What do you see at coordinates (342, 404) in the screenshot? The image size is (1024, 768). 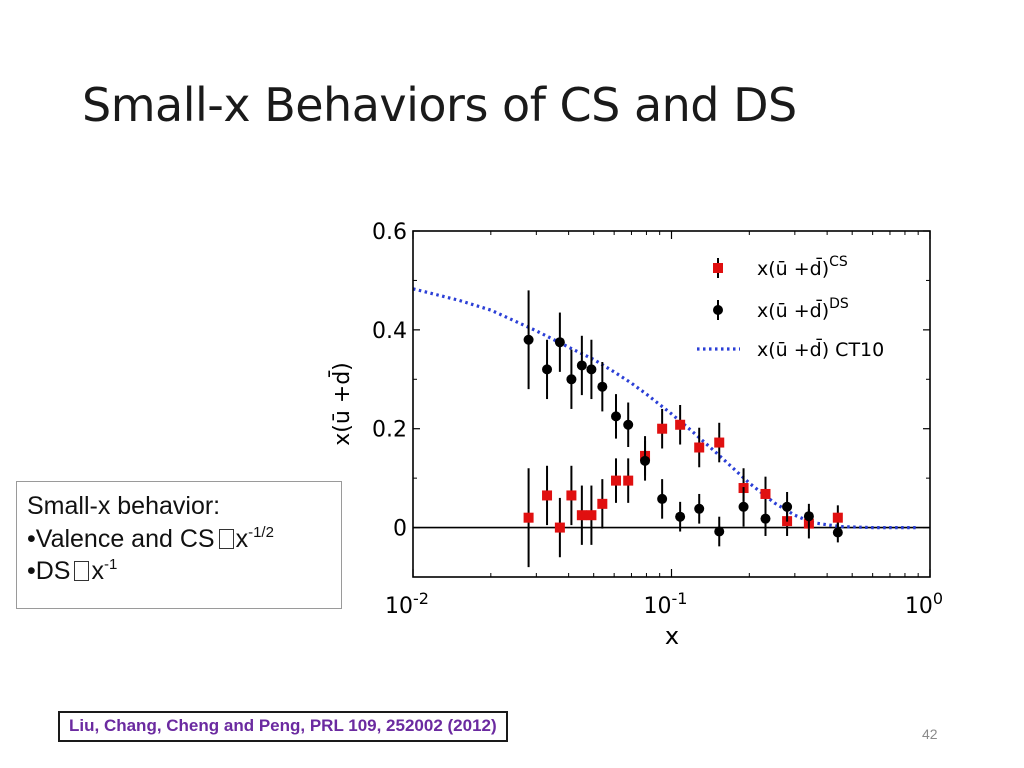 I see `y-axis-label: x(ū +d̄)` at bounding box center [342, 404].